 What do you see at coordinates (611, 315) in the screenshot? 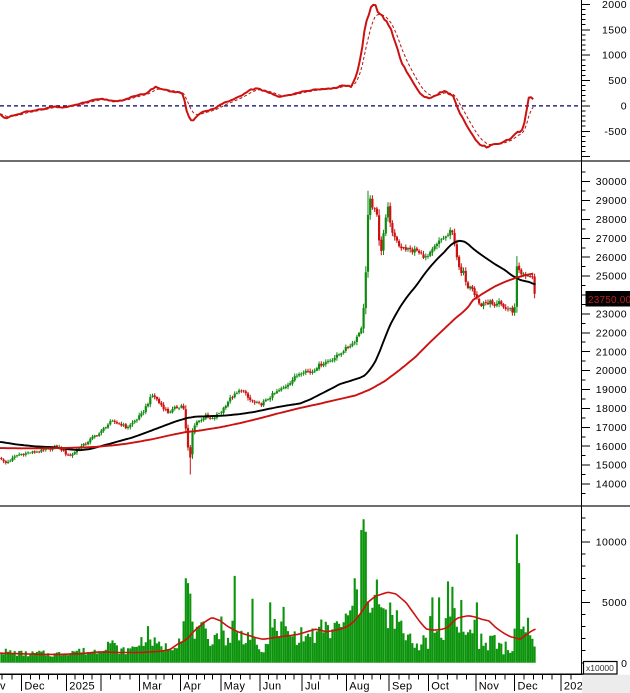
I see `svg-text: 23000` at bounding box center [611, 315].